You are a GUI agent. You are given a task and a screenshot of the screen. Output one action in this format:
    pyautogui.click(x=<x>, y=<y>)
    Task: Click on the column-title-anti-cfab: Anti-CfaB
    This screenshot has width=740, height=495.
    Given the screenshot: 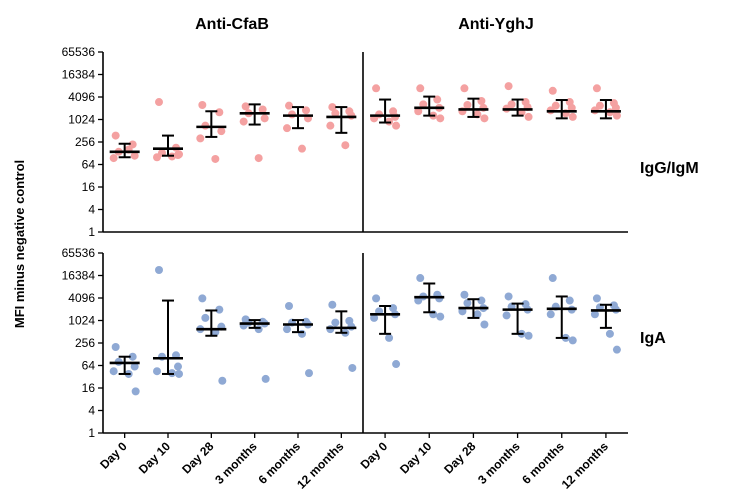 What is the action you would take?
    pyautogui.click(x=232, y=24)
    